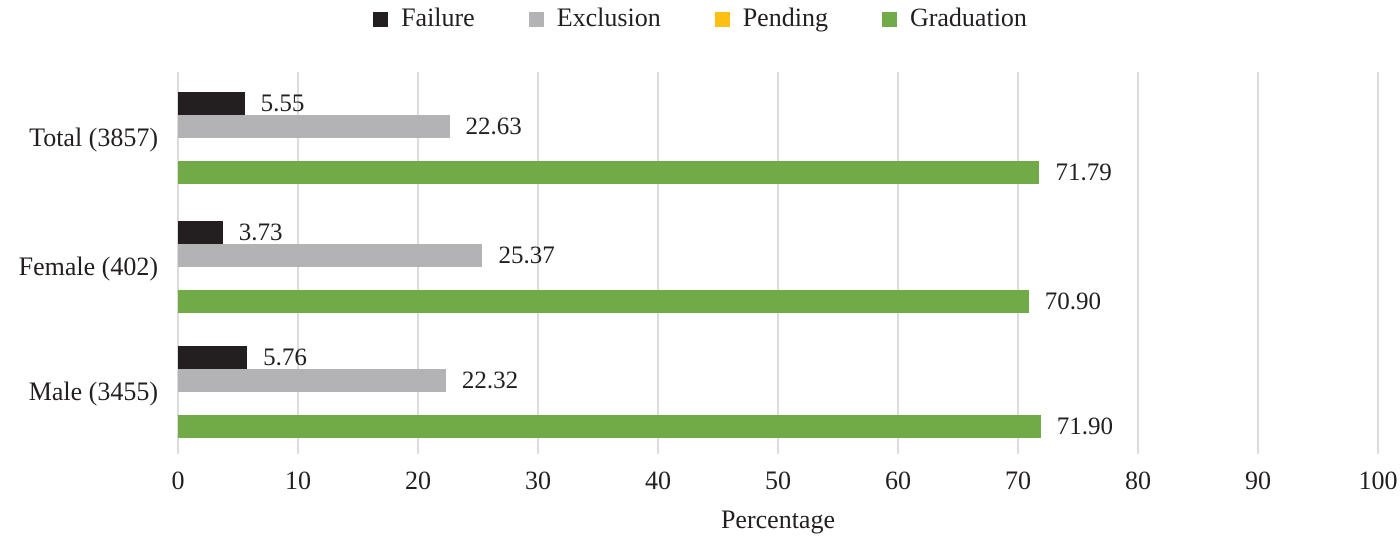  What do you see at coordinates (493, 126) in the screenshot?
I see `bar-value-label: 22.63` at bounding box center [493, 126].